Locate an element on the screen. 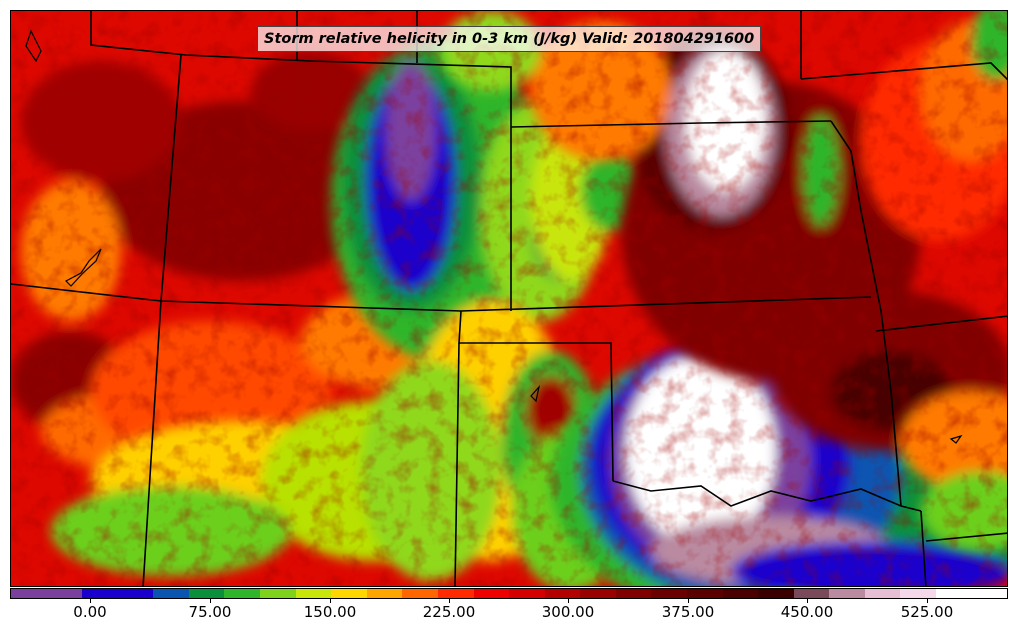 The image size is (1018, 633). colorbar is located at coordinates (509, 593).